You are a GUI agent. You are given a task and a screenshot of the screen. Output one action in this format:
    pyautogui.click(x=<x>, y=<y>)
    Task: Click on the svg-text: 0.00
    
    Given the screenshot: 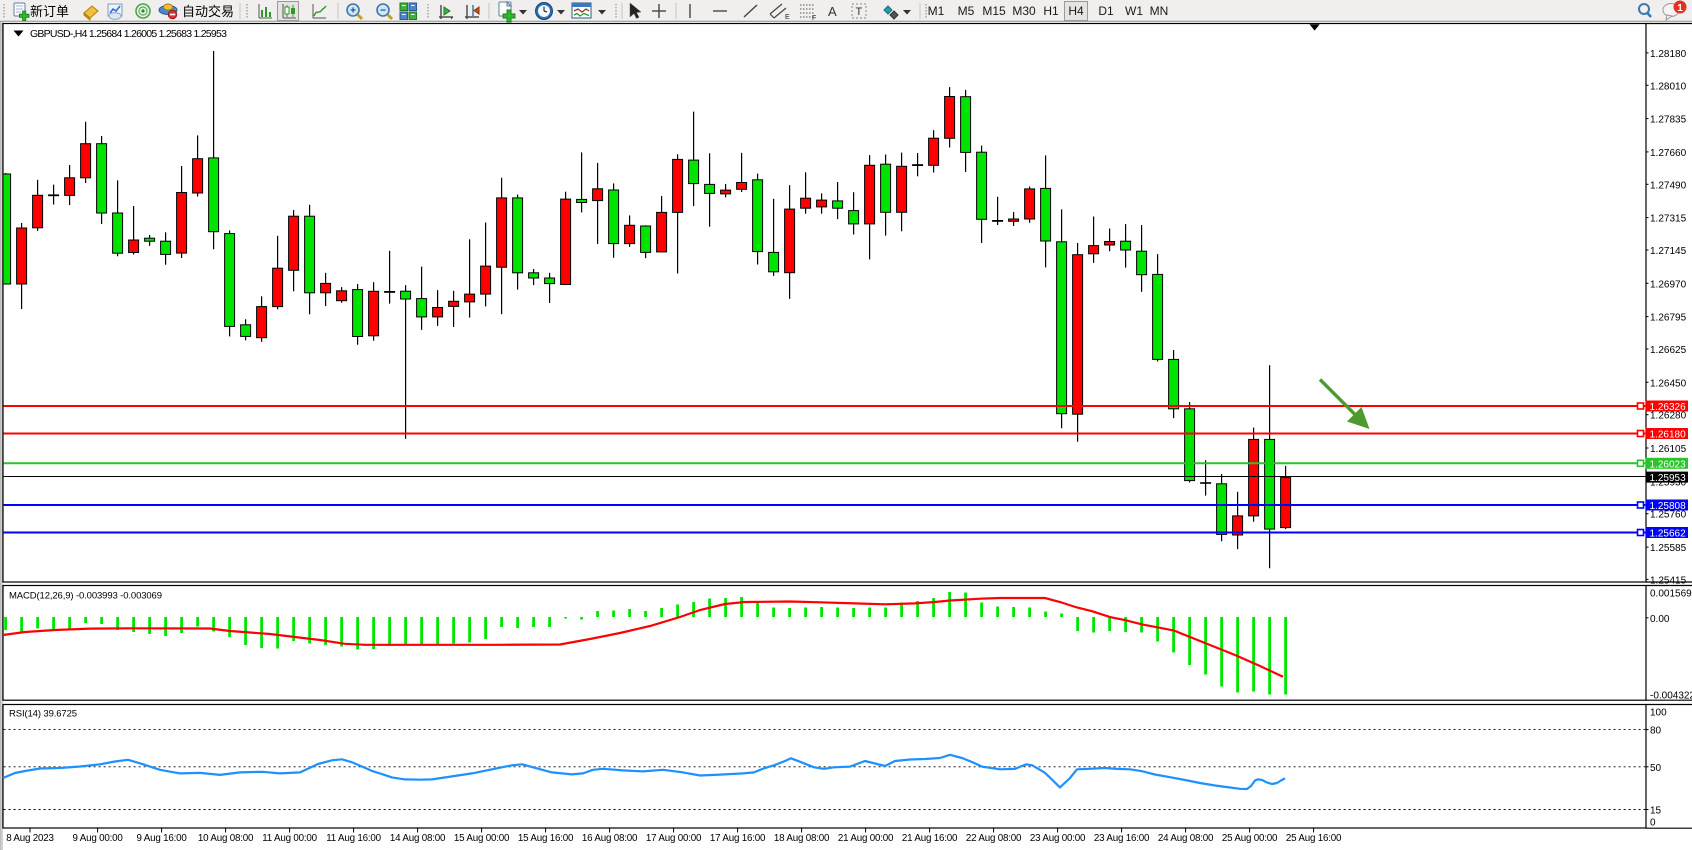 What is the action you would take?
    pyautogui.click(x=1660, y=619)
    